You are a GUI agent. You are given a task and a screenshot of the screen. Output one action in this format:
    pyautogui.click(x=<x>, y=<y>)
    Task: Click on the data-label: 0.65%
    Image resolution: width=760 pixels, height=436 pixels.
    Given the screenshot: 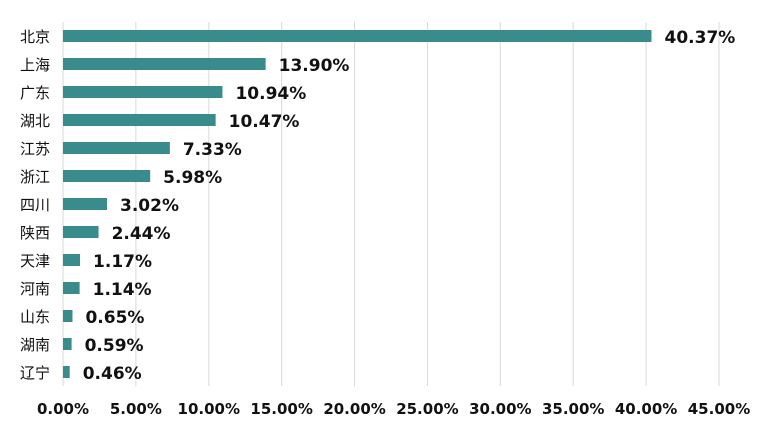 What is the action you would take?
    pyautogui.click(x=114, y=318)
    